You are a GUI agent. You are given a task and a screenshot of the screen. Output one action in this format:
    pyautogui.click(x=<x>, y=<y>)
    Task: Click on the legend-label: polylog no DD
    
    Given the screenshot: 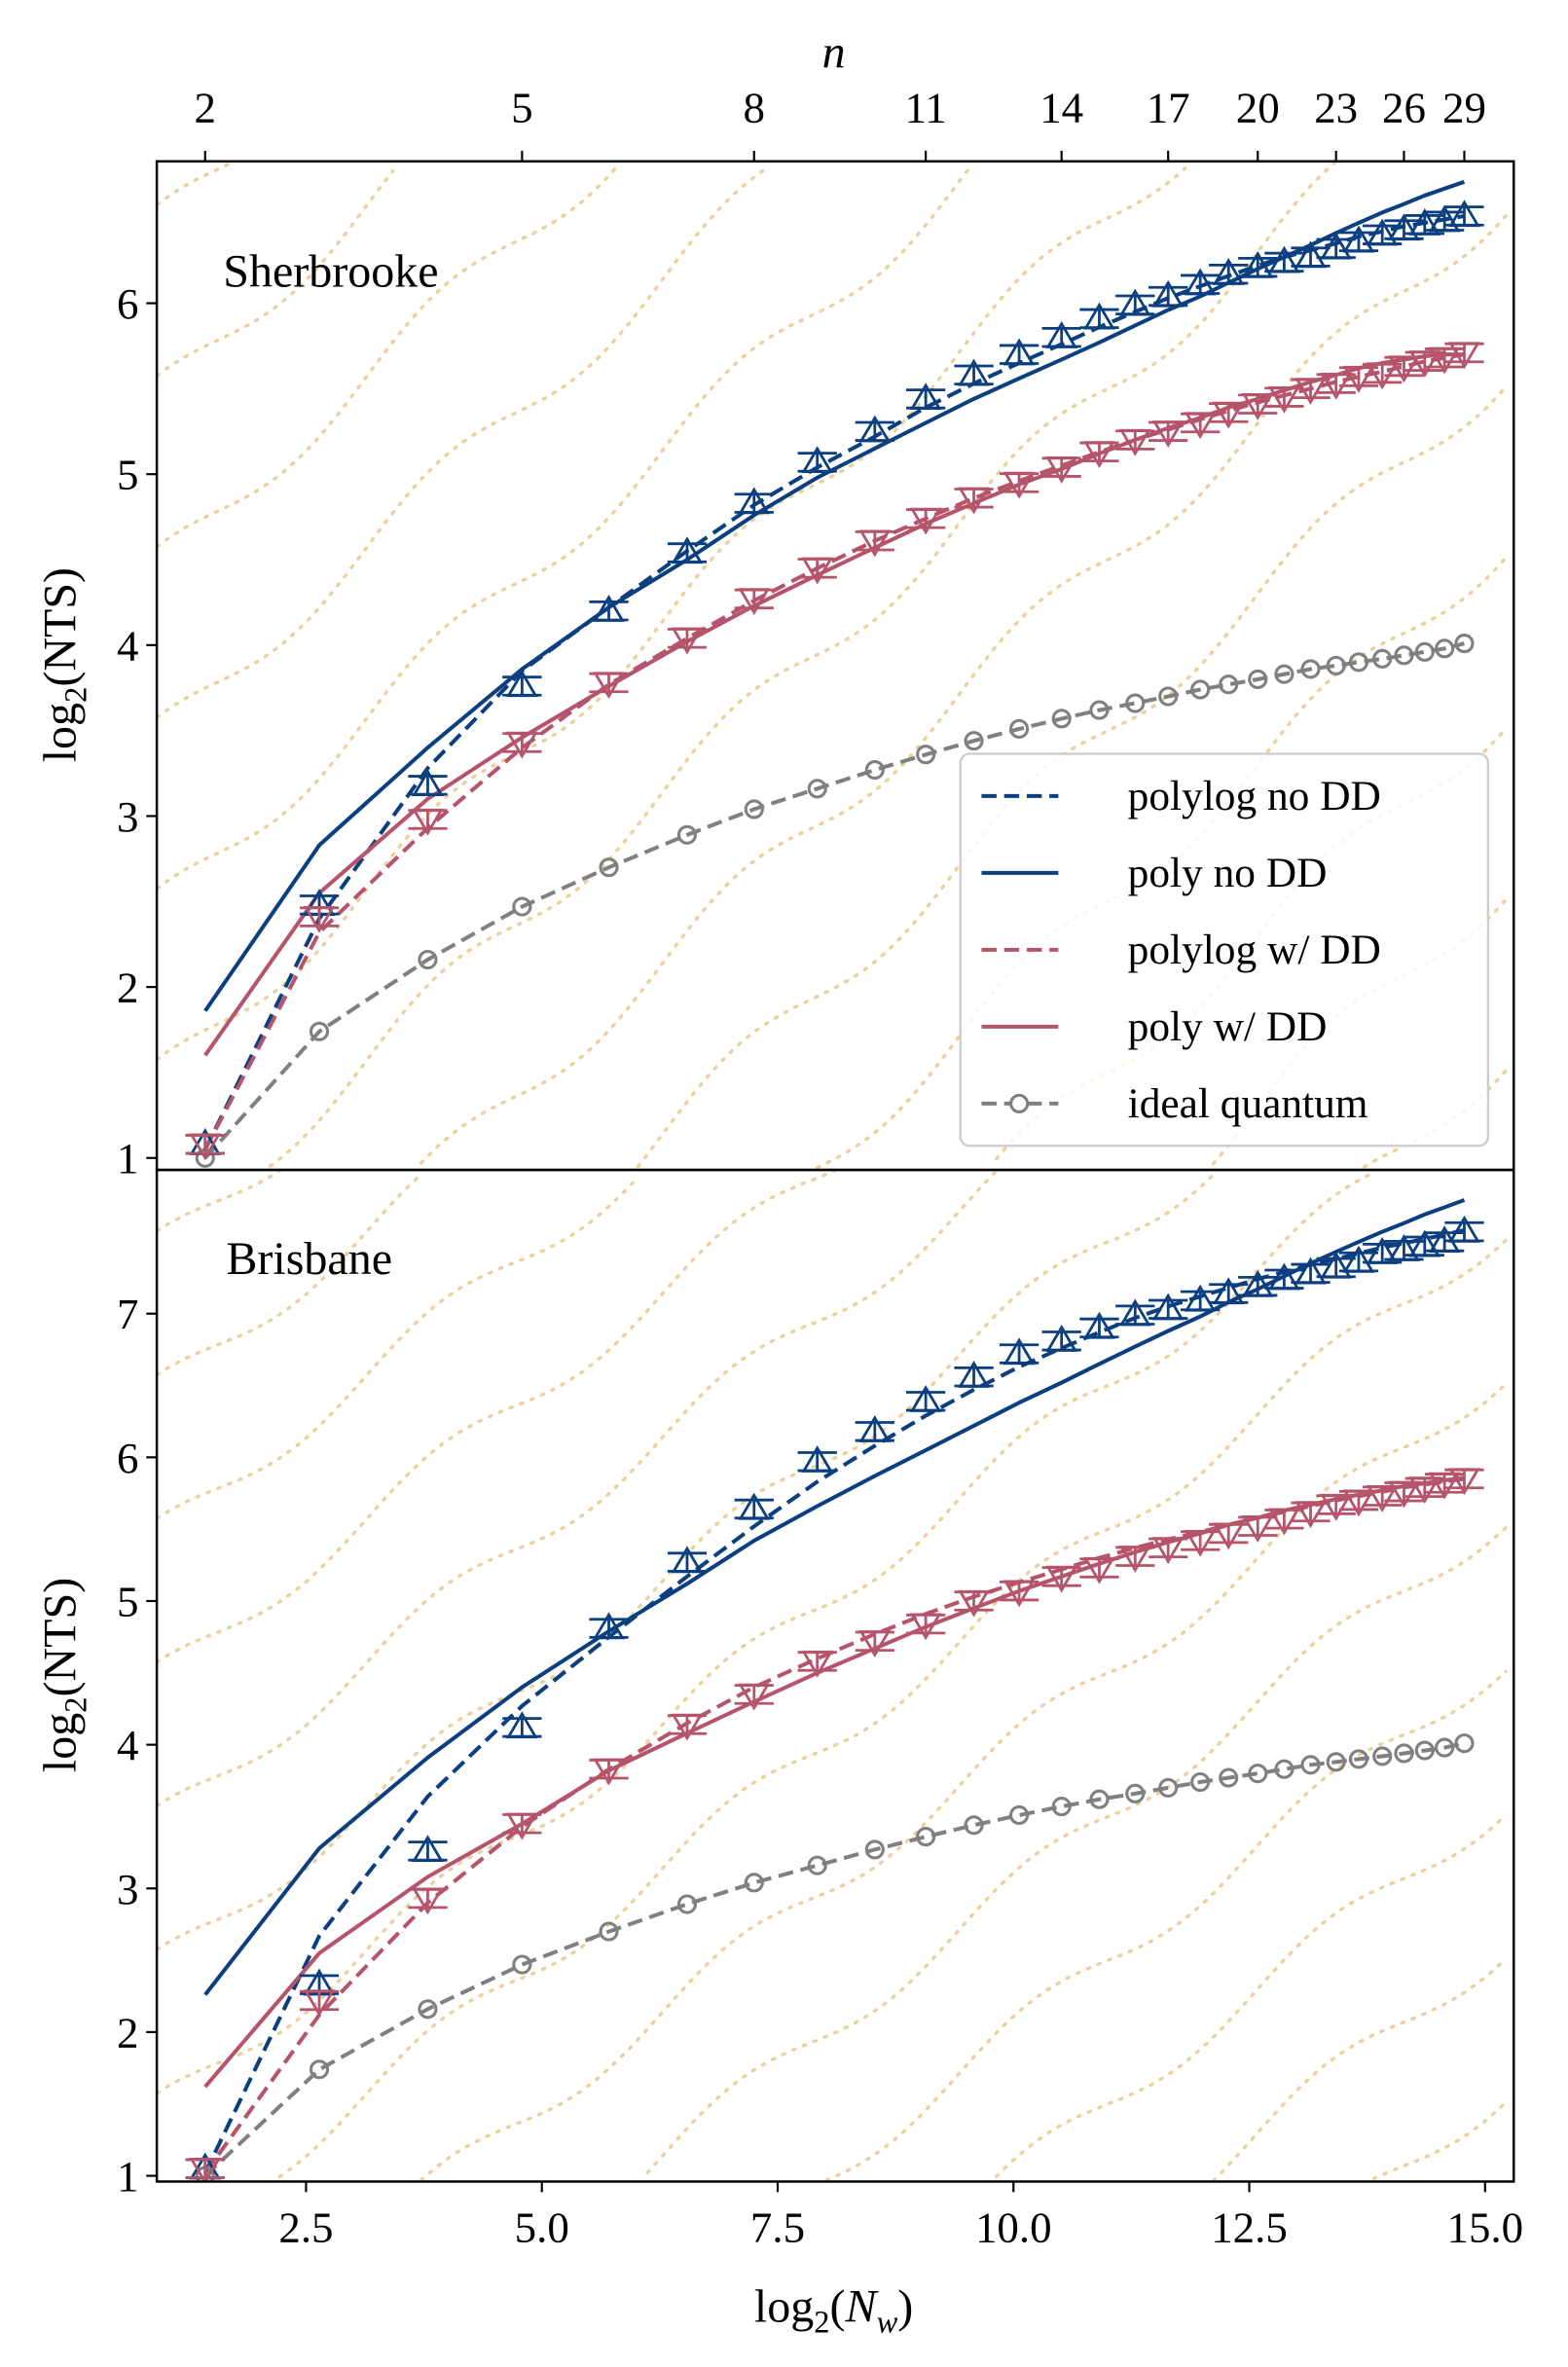 What is the action you would take?
    pyautogui.click(x=1254, y=796)
    